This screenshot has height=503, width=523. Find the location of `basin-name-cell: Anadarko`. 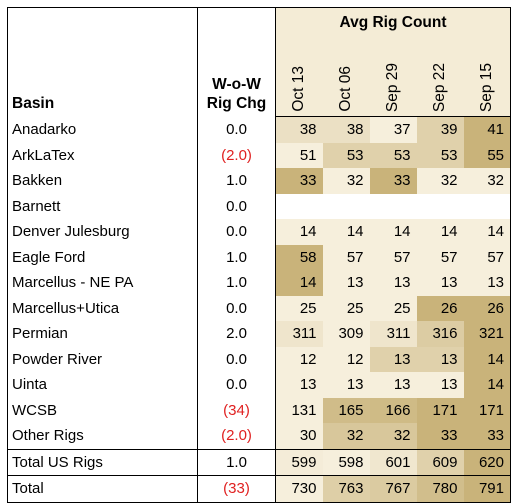

basin-name-cell: Anadarko is located at coordinates (102, 129).